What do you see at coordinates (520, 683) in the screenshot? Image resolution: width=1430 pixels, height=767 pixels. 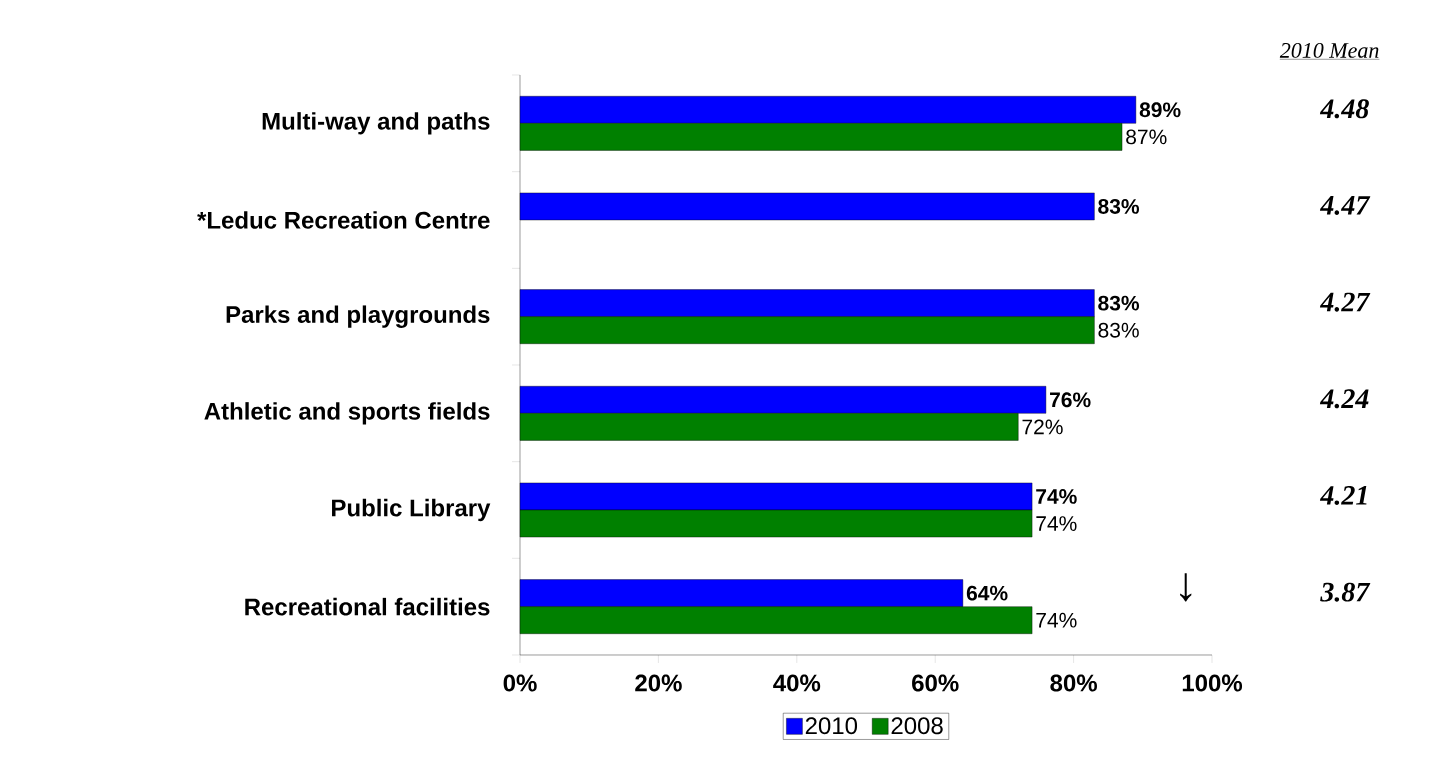 I see `x-tick-label: 0%` at bounding box center [520, 683].